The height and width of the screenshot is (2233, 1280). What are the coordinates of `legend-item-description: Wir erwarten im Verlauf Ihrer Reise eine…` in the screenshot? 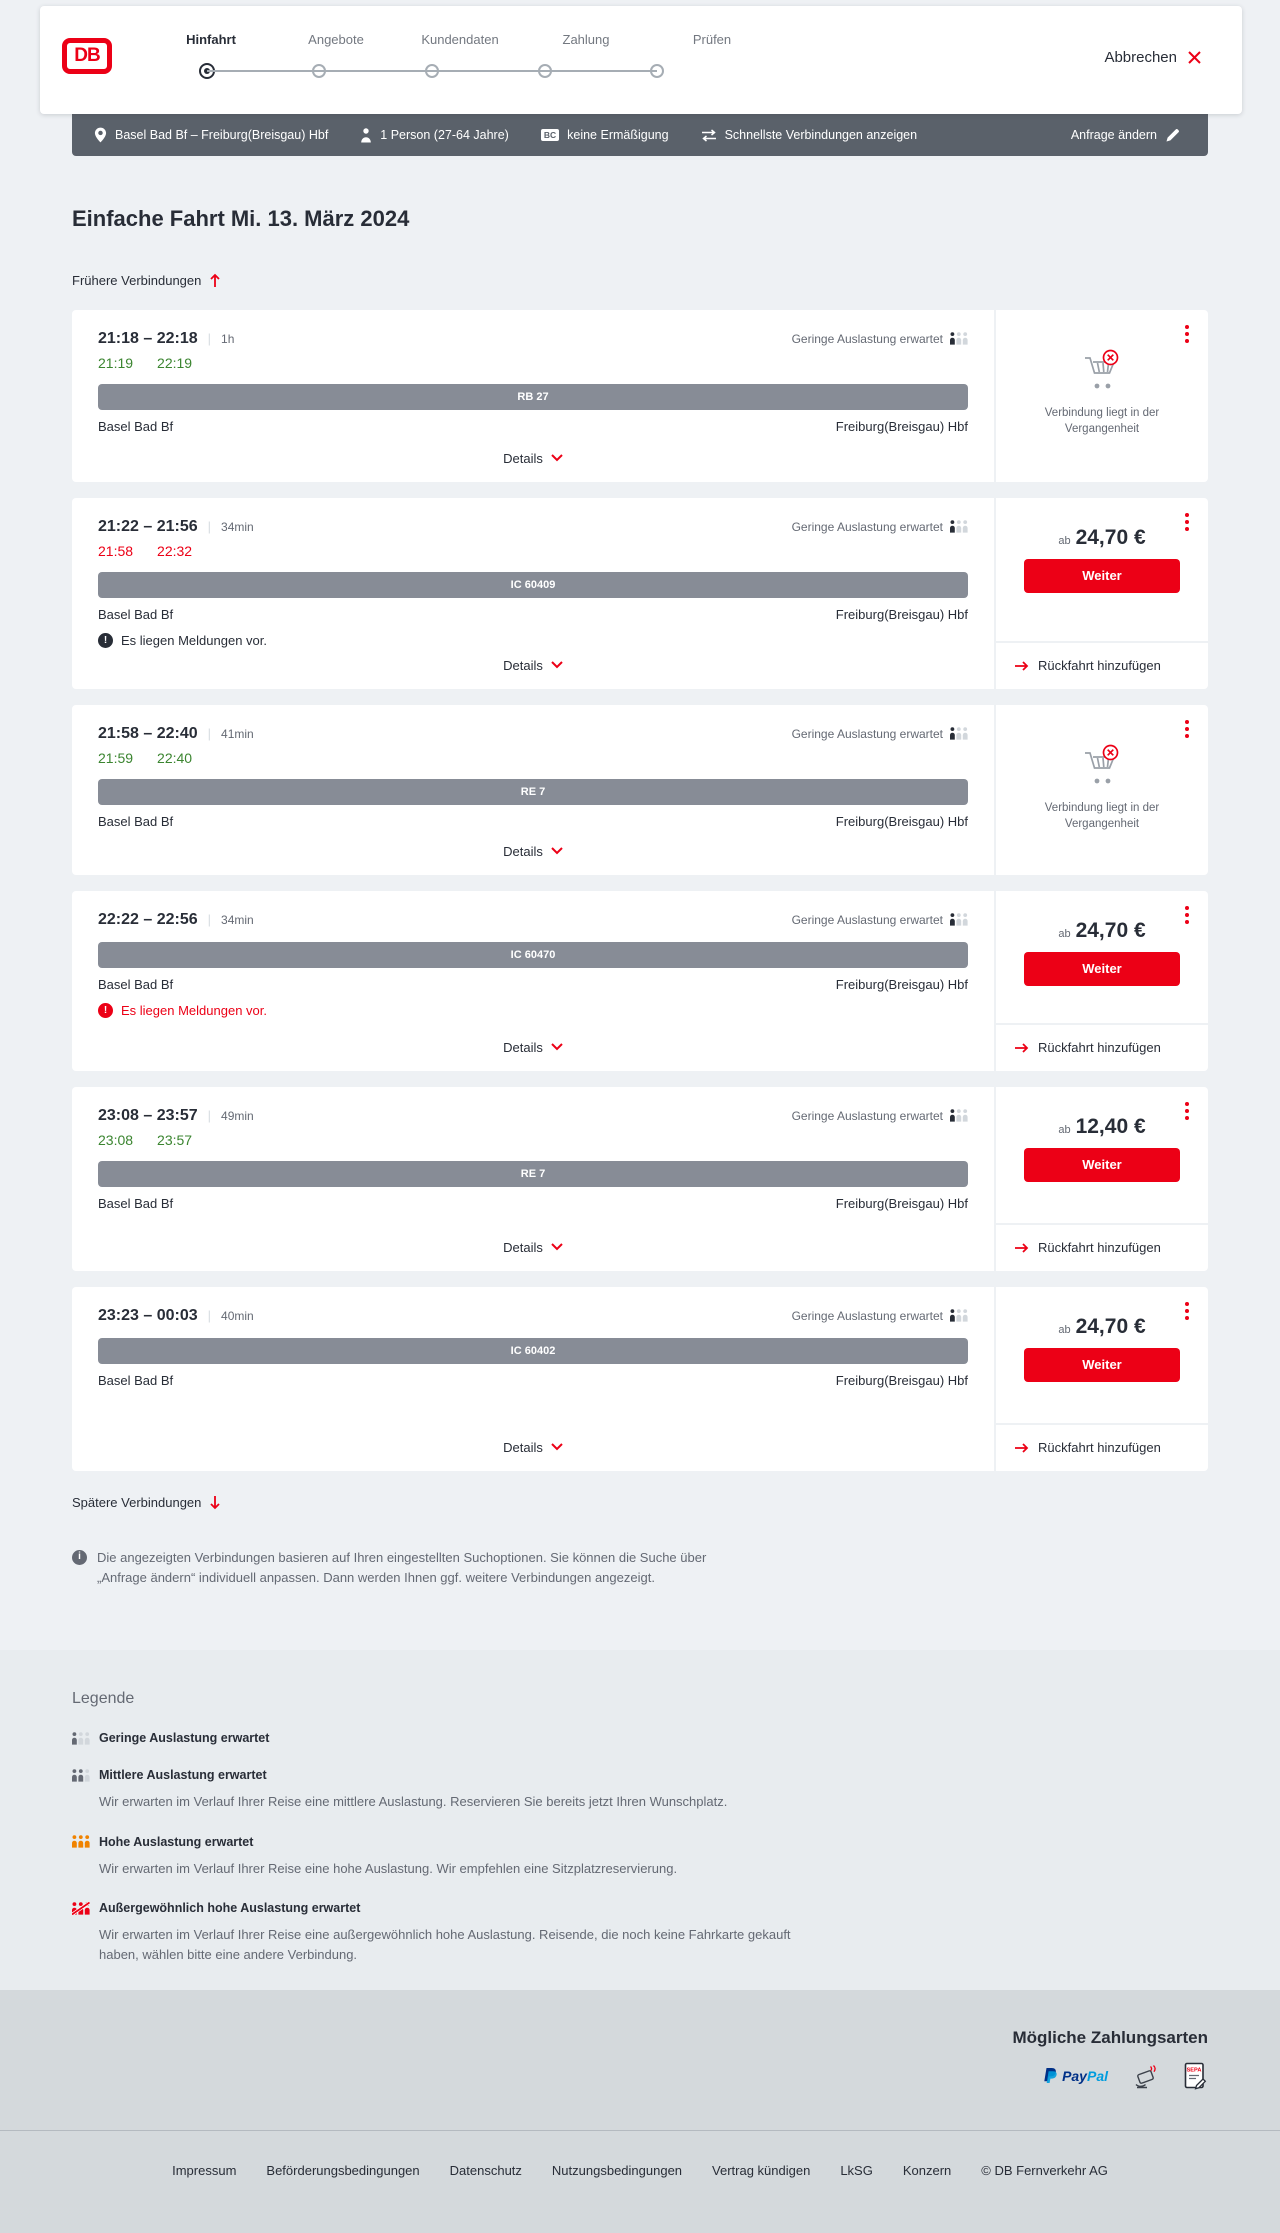 It's located at (445, 1944).